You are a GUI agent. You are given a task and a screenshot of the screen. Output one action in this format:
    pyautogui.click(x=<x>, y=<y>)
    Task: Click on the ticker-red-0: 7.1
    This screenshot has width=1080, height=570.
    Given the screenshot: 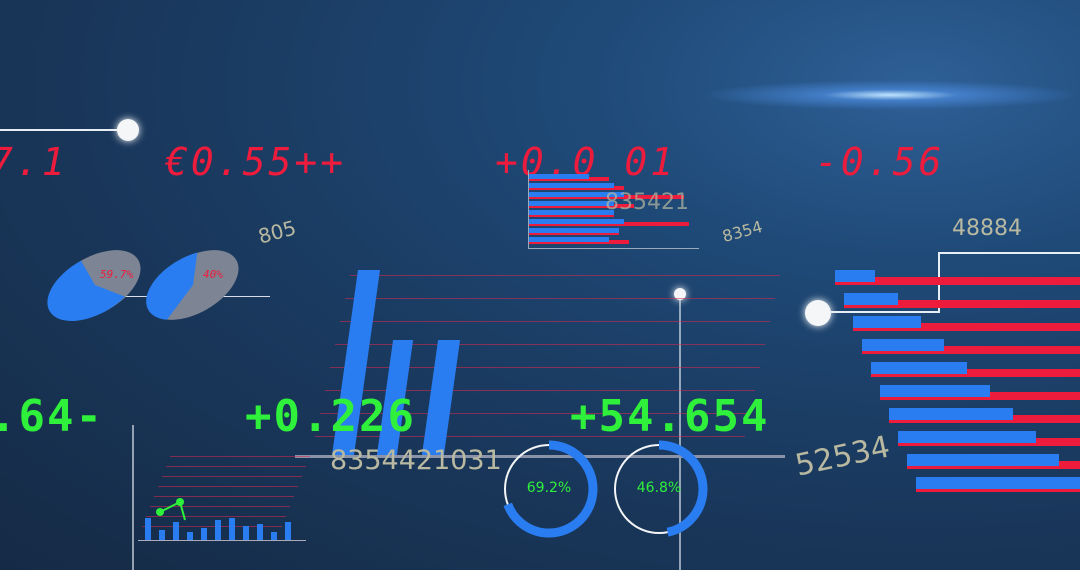 What is the action you would take?
    pyautogui.click(x=34, y=162)
    